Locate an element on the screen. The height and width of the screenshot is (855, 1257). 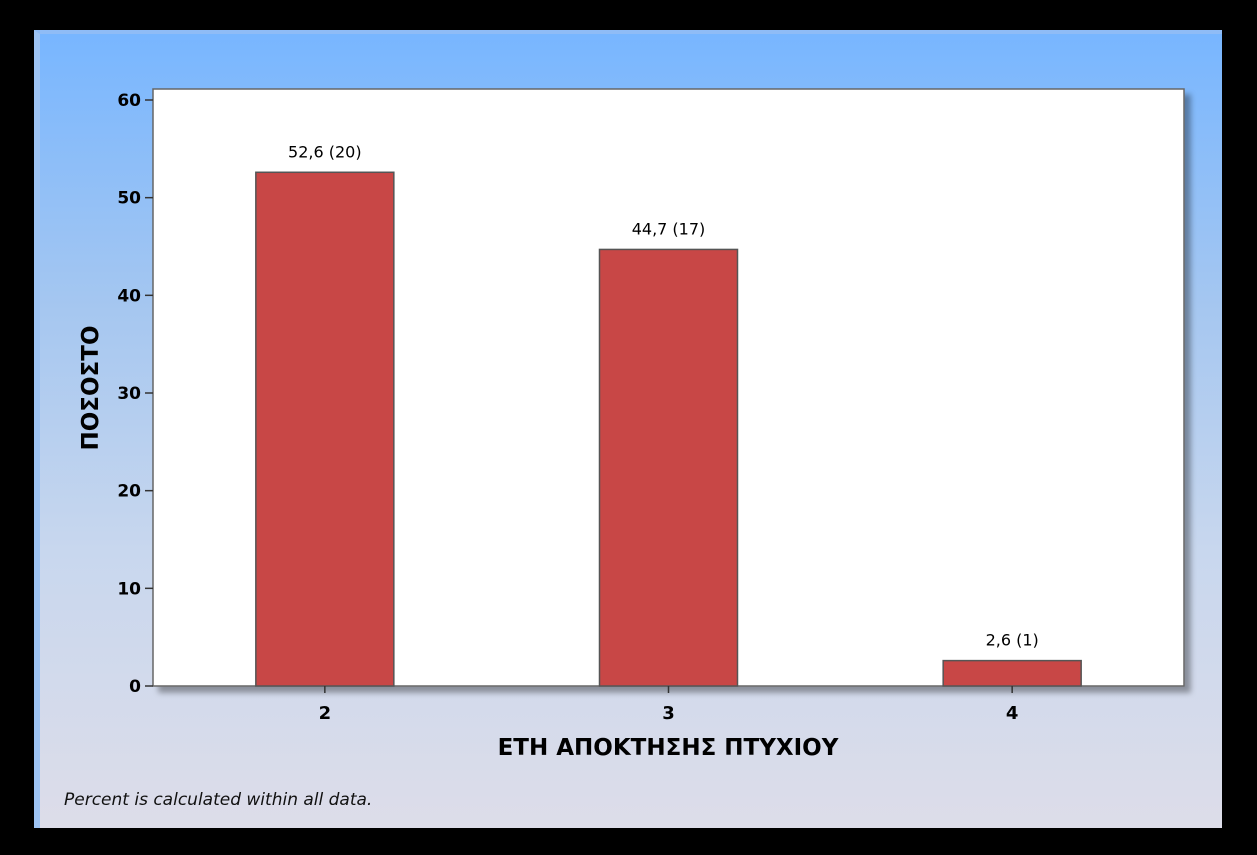
y-tick-label-40: 40 is located at coordinates (129, 296).